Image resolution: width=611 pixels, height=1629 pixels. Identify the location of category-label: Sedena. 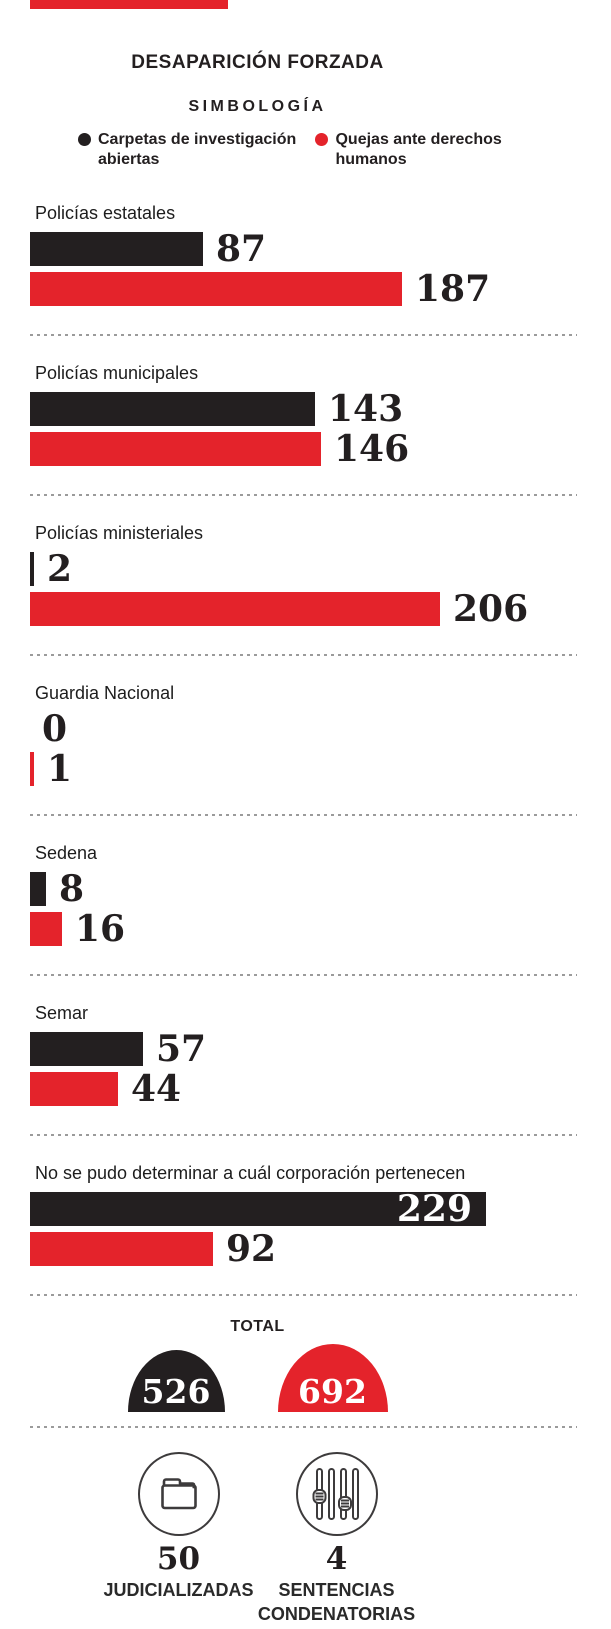
(66, 853).